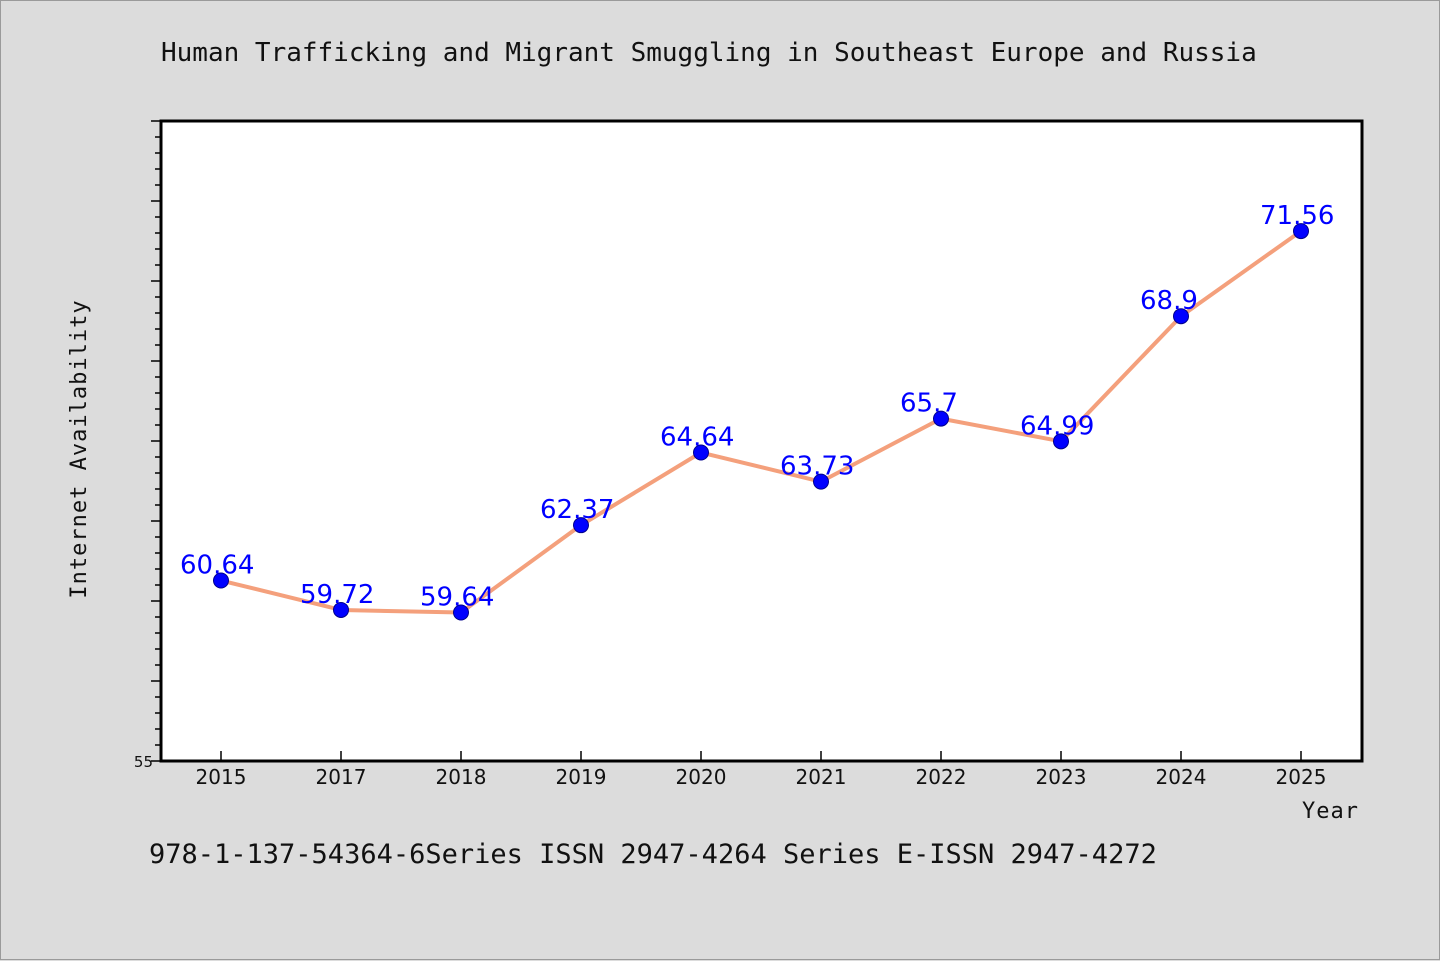  What do you see at coordinates (821, 777) in the screenshot?
I see `x-tick-label: 2021` at bounding box center [821, 777].